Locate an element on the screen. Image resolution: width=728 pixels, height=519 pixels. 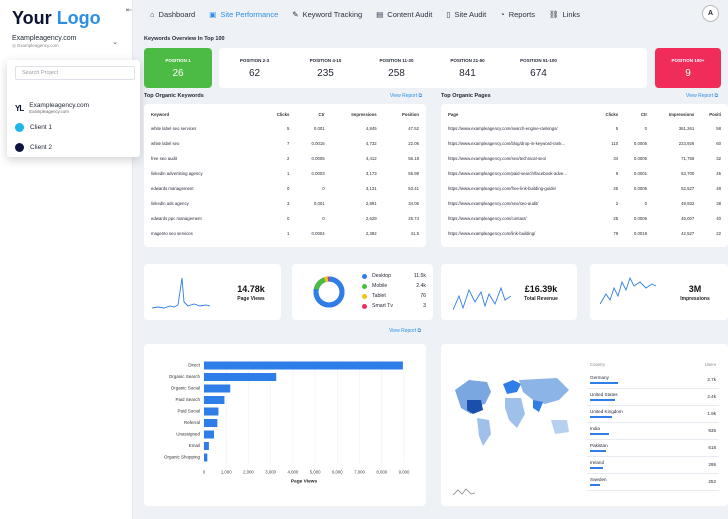
country-row: Sweden 252 is located at coordinates (653, 482).